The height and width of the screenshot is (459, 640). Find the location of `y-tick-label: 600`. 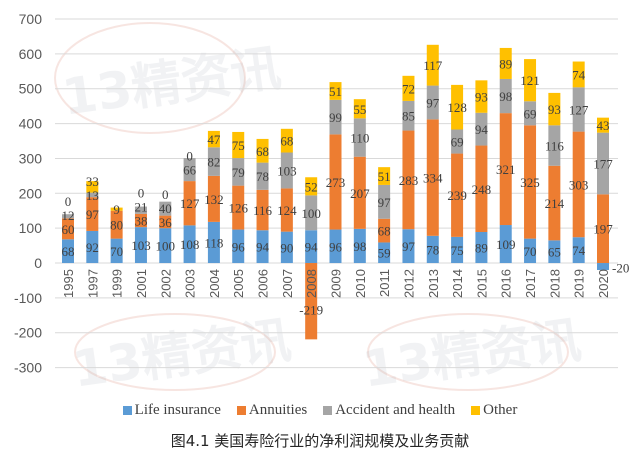

y-tick-label: 600 is located at coordinates (31, 54).